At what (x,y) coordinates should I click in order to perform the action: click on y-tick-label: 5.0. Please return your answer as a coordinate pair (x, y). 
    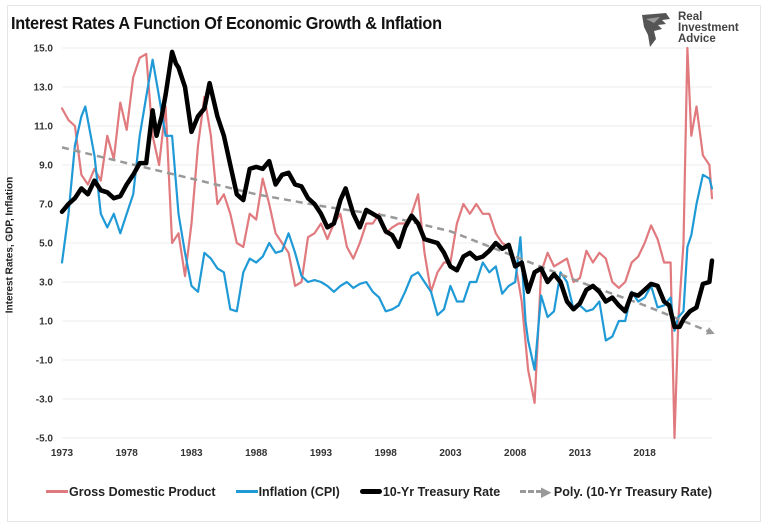
    Looking at the image, I should click on (46, 244).